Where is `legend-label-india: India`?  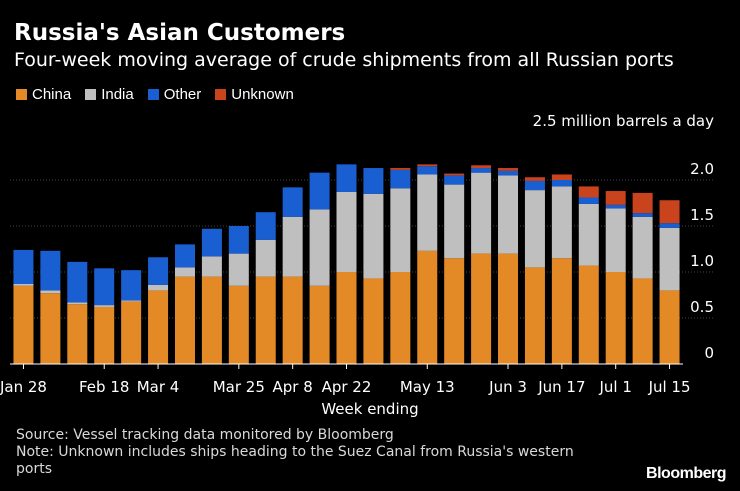 legend-label-india: India is located at coordinates (117, 94).